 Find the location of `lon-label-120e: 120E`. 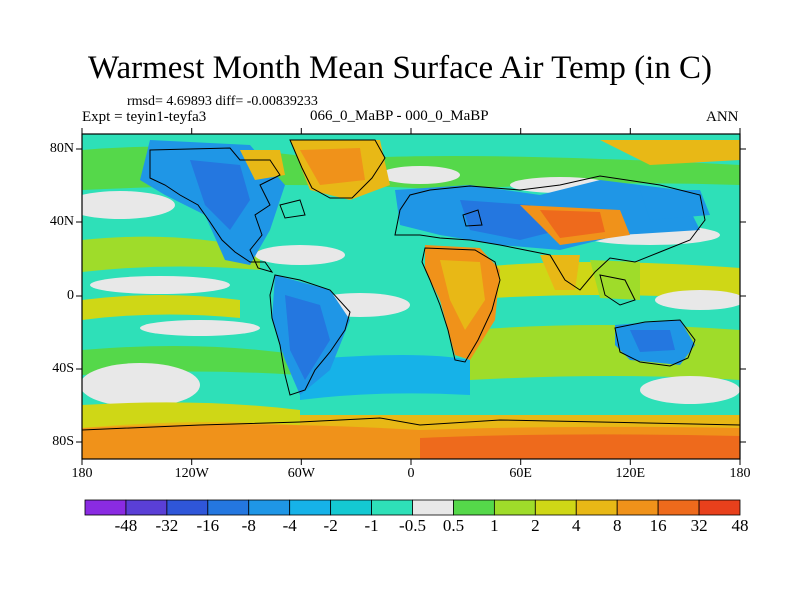

lon-label-120e: 120E is located at coordinates (630, 473).